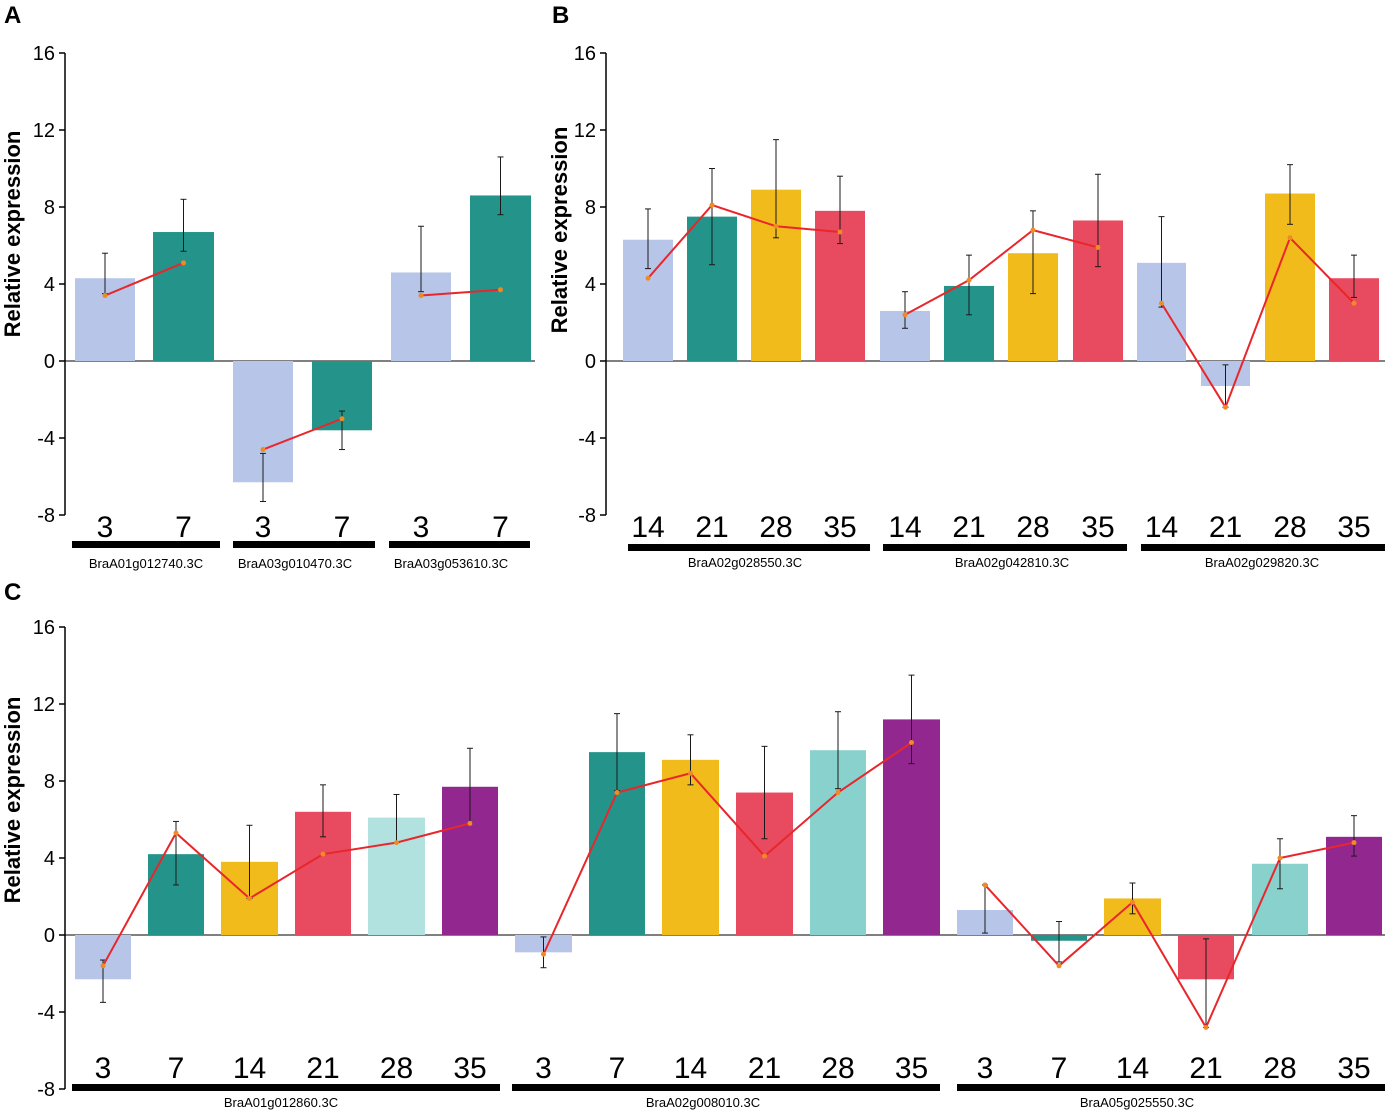 This screenshot has height=1112, width=1391. What do you see at coordinates (745, 562) in the screenshot?
I see `gene-label: BraA02g028550.3C` at bounding box center [745, 562].